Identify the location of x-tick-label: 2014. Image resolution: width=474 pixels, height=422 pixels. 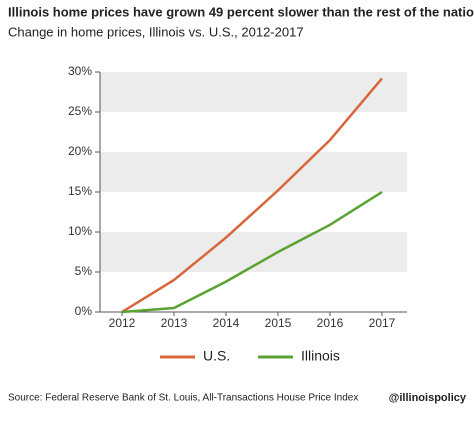
(226, 323).